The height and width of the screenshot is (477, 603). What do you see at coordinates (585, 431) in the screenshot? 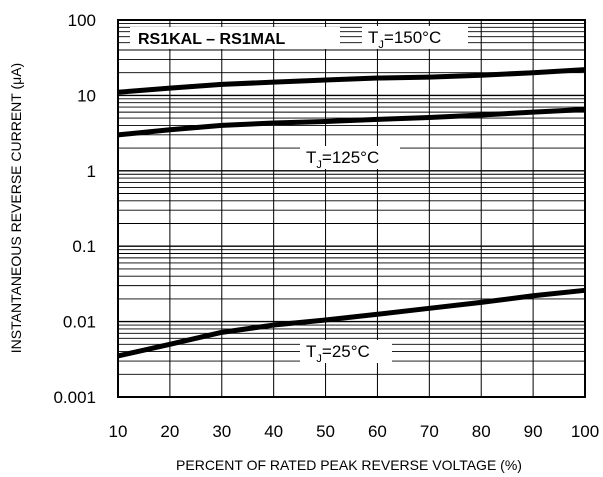
I see `x-tick-label: 100` at bounding box center [585, 431].